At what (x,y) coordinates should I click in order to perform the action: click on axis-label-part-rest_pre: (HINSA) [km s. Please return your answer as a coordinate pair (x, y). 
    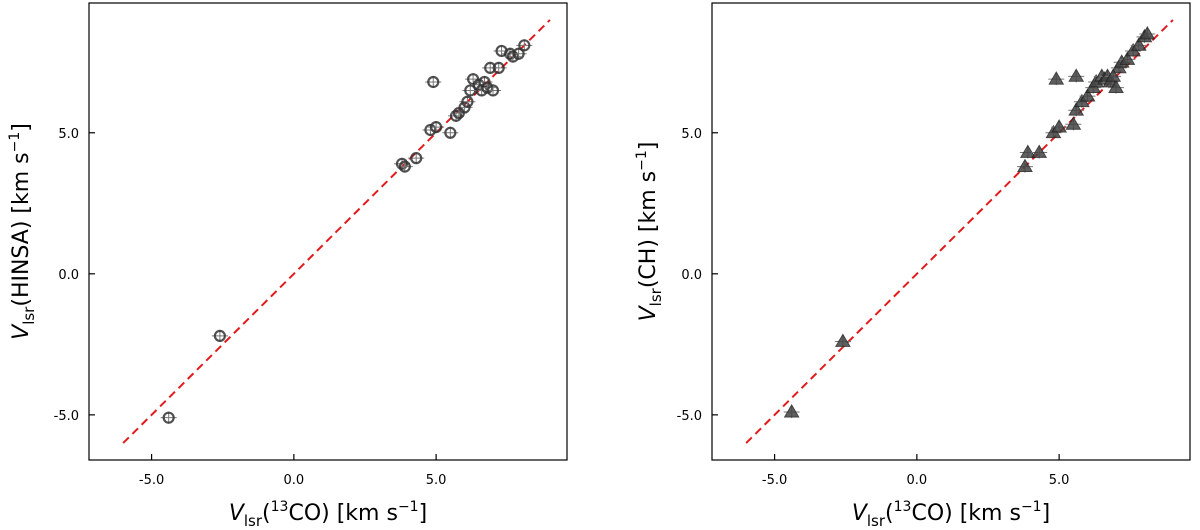
    Looking at the image, I should click on (21, 229).